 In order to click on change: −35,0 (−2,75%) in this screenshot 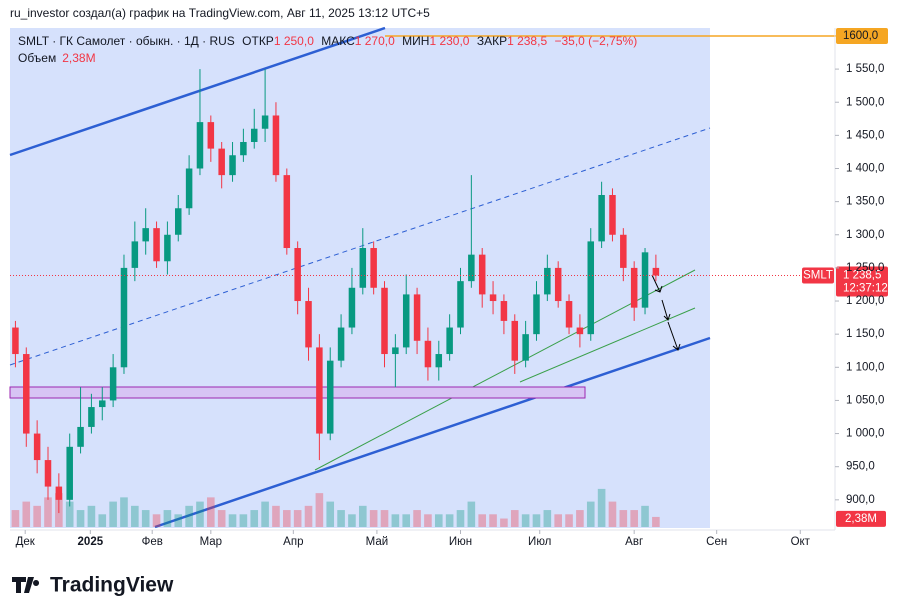, I will do `click(595, 41)`.